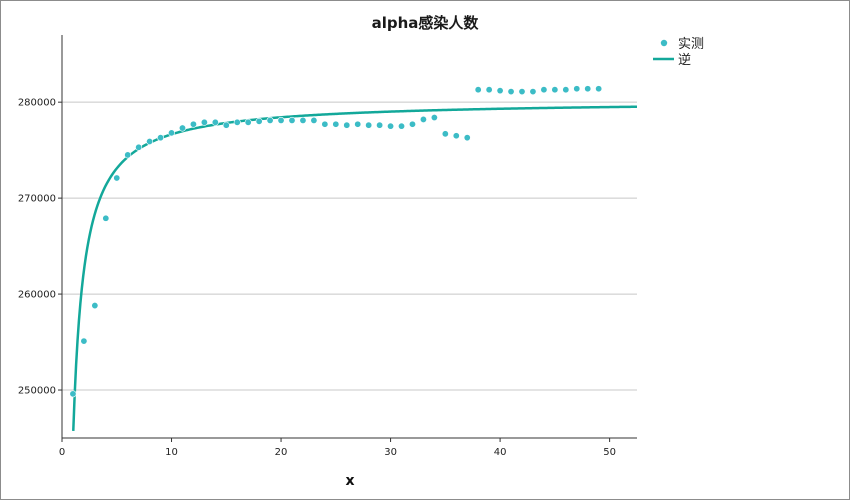  What do you see at coordinates (684, 60) in the screenshot?
I see `legend-label-fit: 逆` at bounding box center [684, 60].